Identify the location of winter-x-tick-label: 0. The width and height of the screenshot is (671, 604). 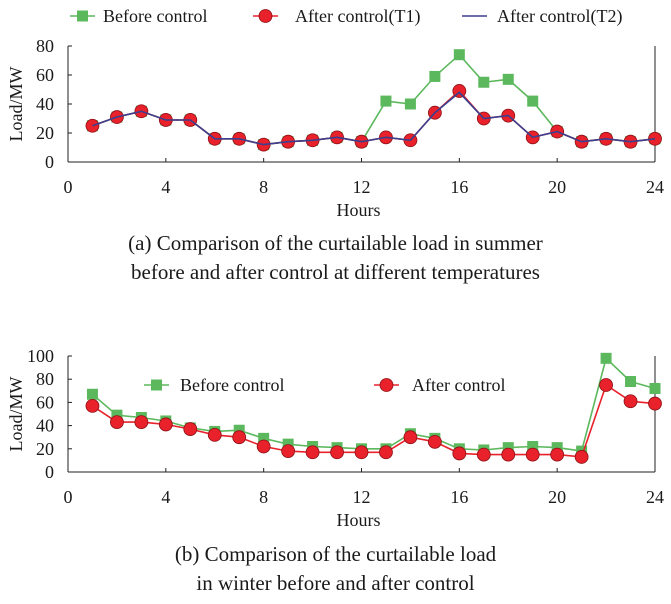
(68, 497).